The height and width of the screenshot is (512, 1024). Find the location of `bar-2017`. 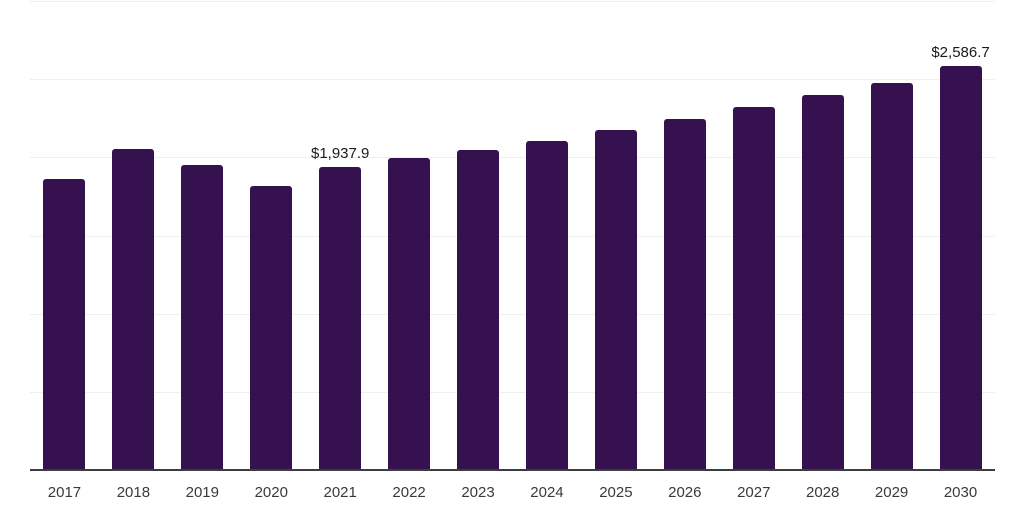

bar-2017 is located at coordinates (64, 324).